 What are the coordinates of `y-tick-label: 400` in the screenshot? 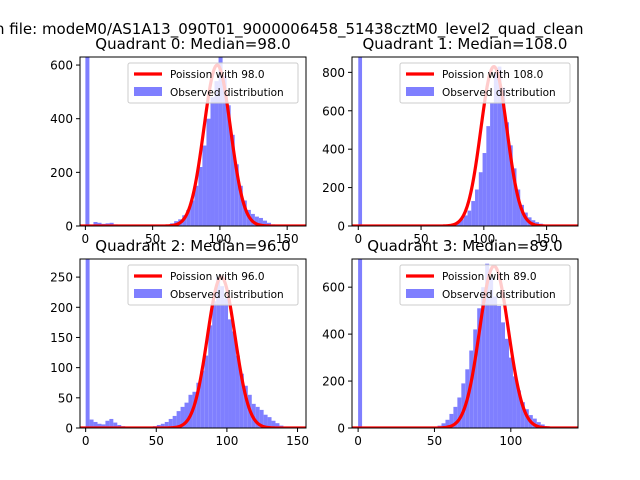 It's located at (333, 150).